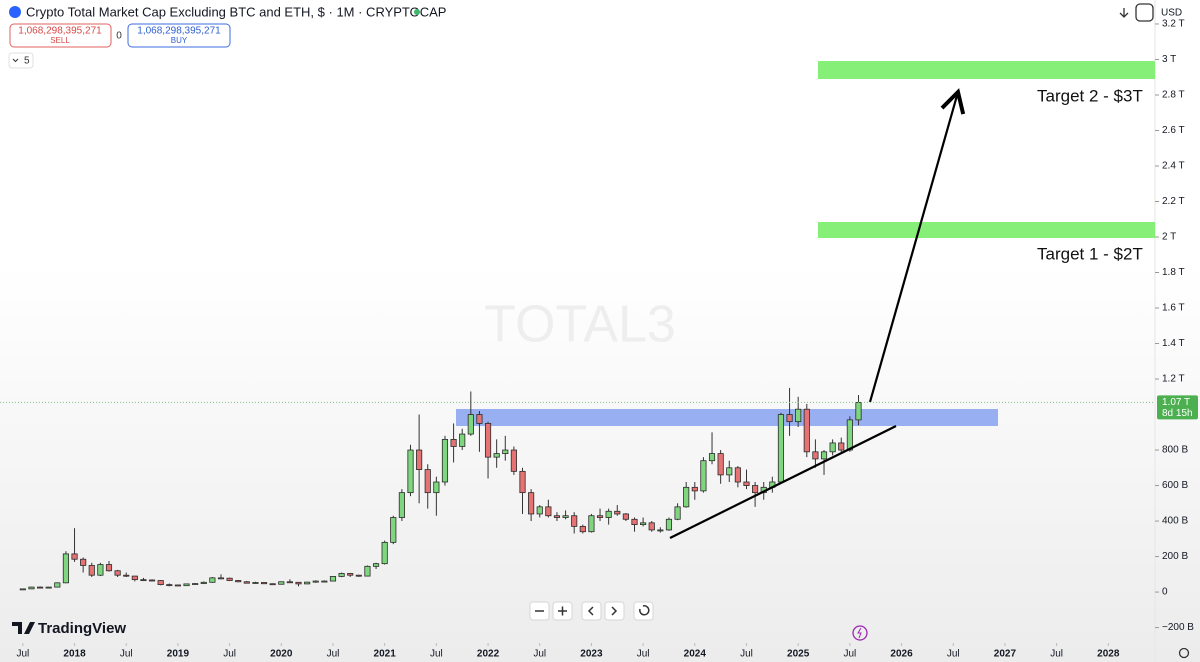 The image size is (1200, 662). What do you see at coordinates (1184, 653) in the screenshot?
I see `settings-icon` at bounding box center [1184, 653].